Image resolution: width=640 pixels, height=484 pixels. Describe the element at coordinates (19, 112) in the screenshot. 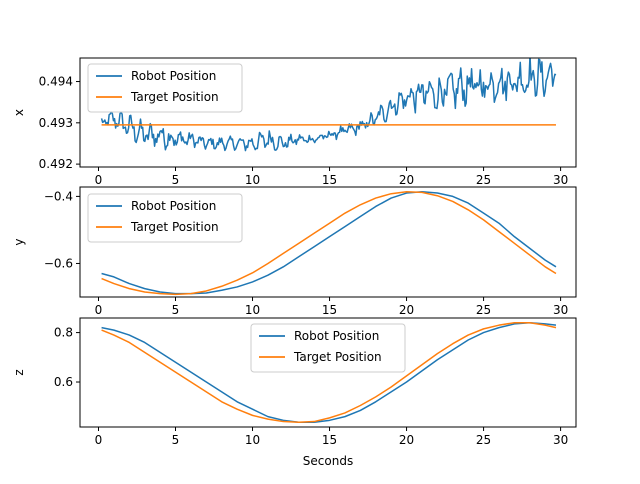

I see `y-axis-label: x` at that location.